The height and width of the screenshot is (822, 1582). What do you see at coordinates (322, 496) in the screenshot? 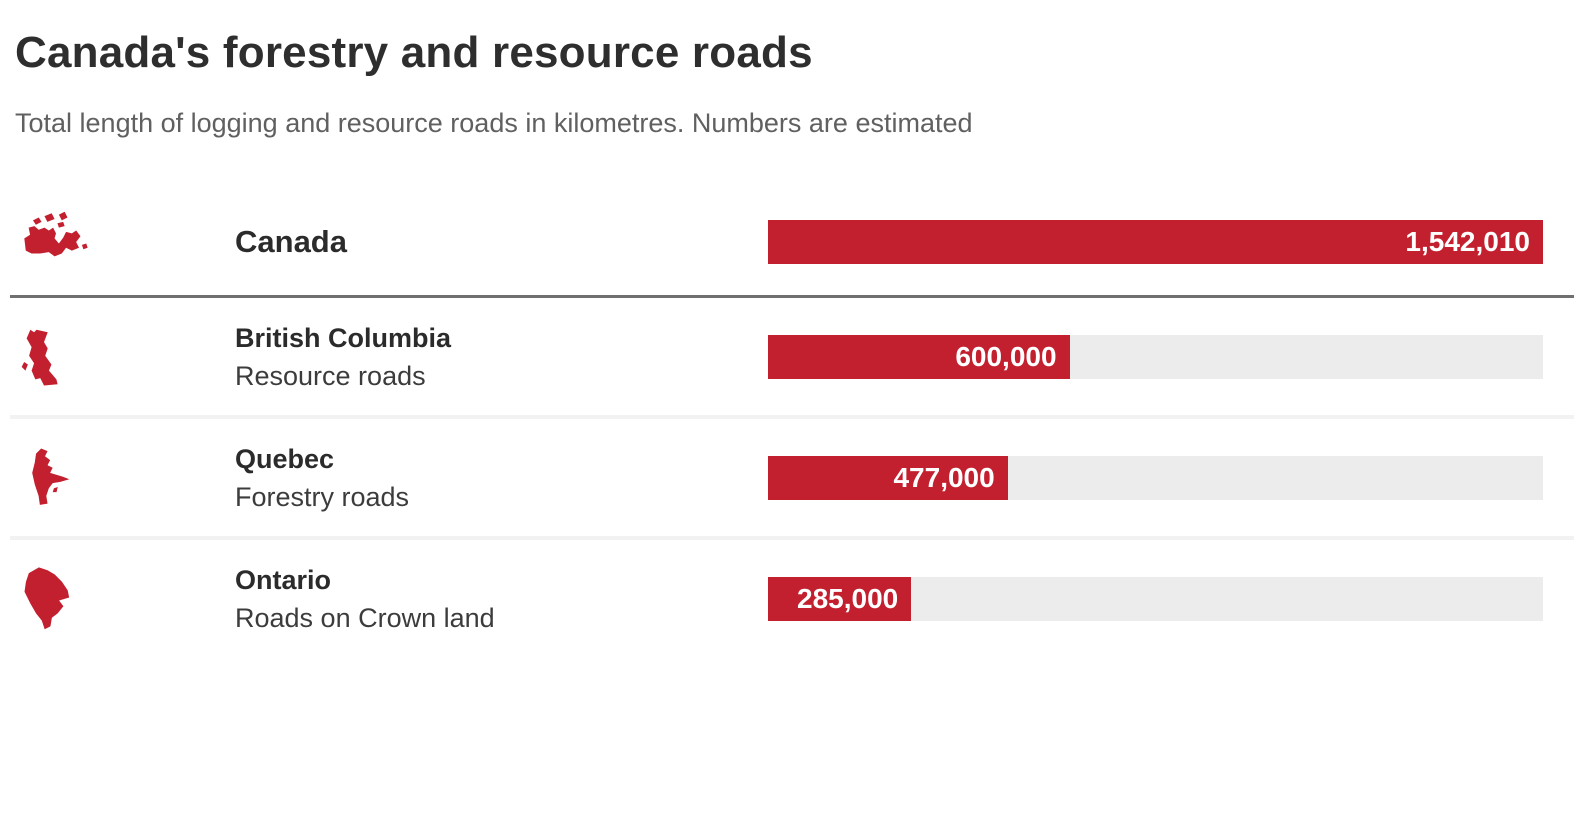
I see `row-sublabel: Forestry roads` at bounding box center [322, 496].